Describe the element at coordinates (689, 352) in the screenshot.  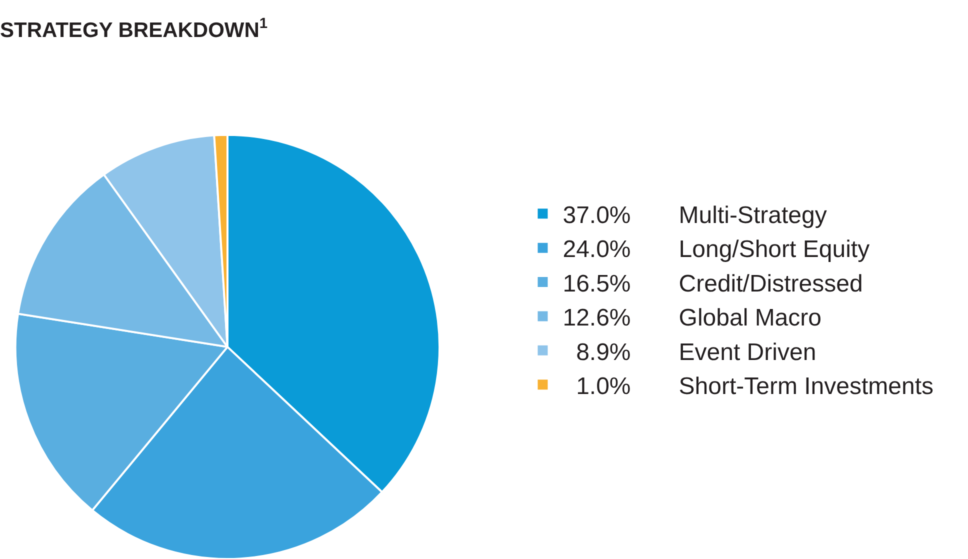
I see `legend-label: 8.9% Event Driven` at that location.